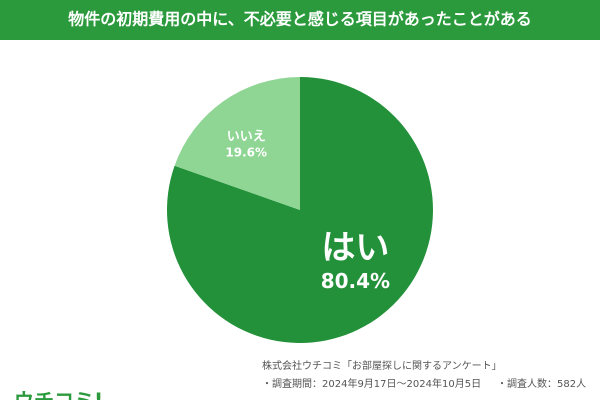 This screenshot has height=400, width=600. Describe the element at coordinates (355, 248) in the screenshot. I see `slice-label: はい` at that location.